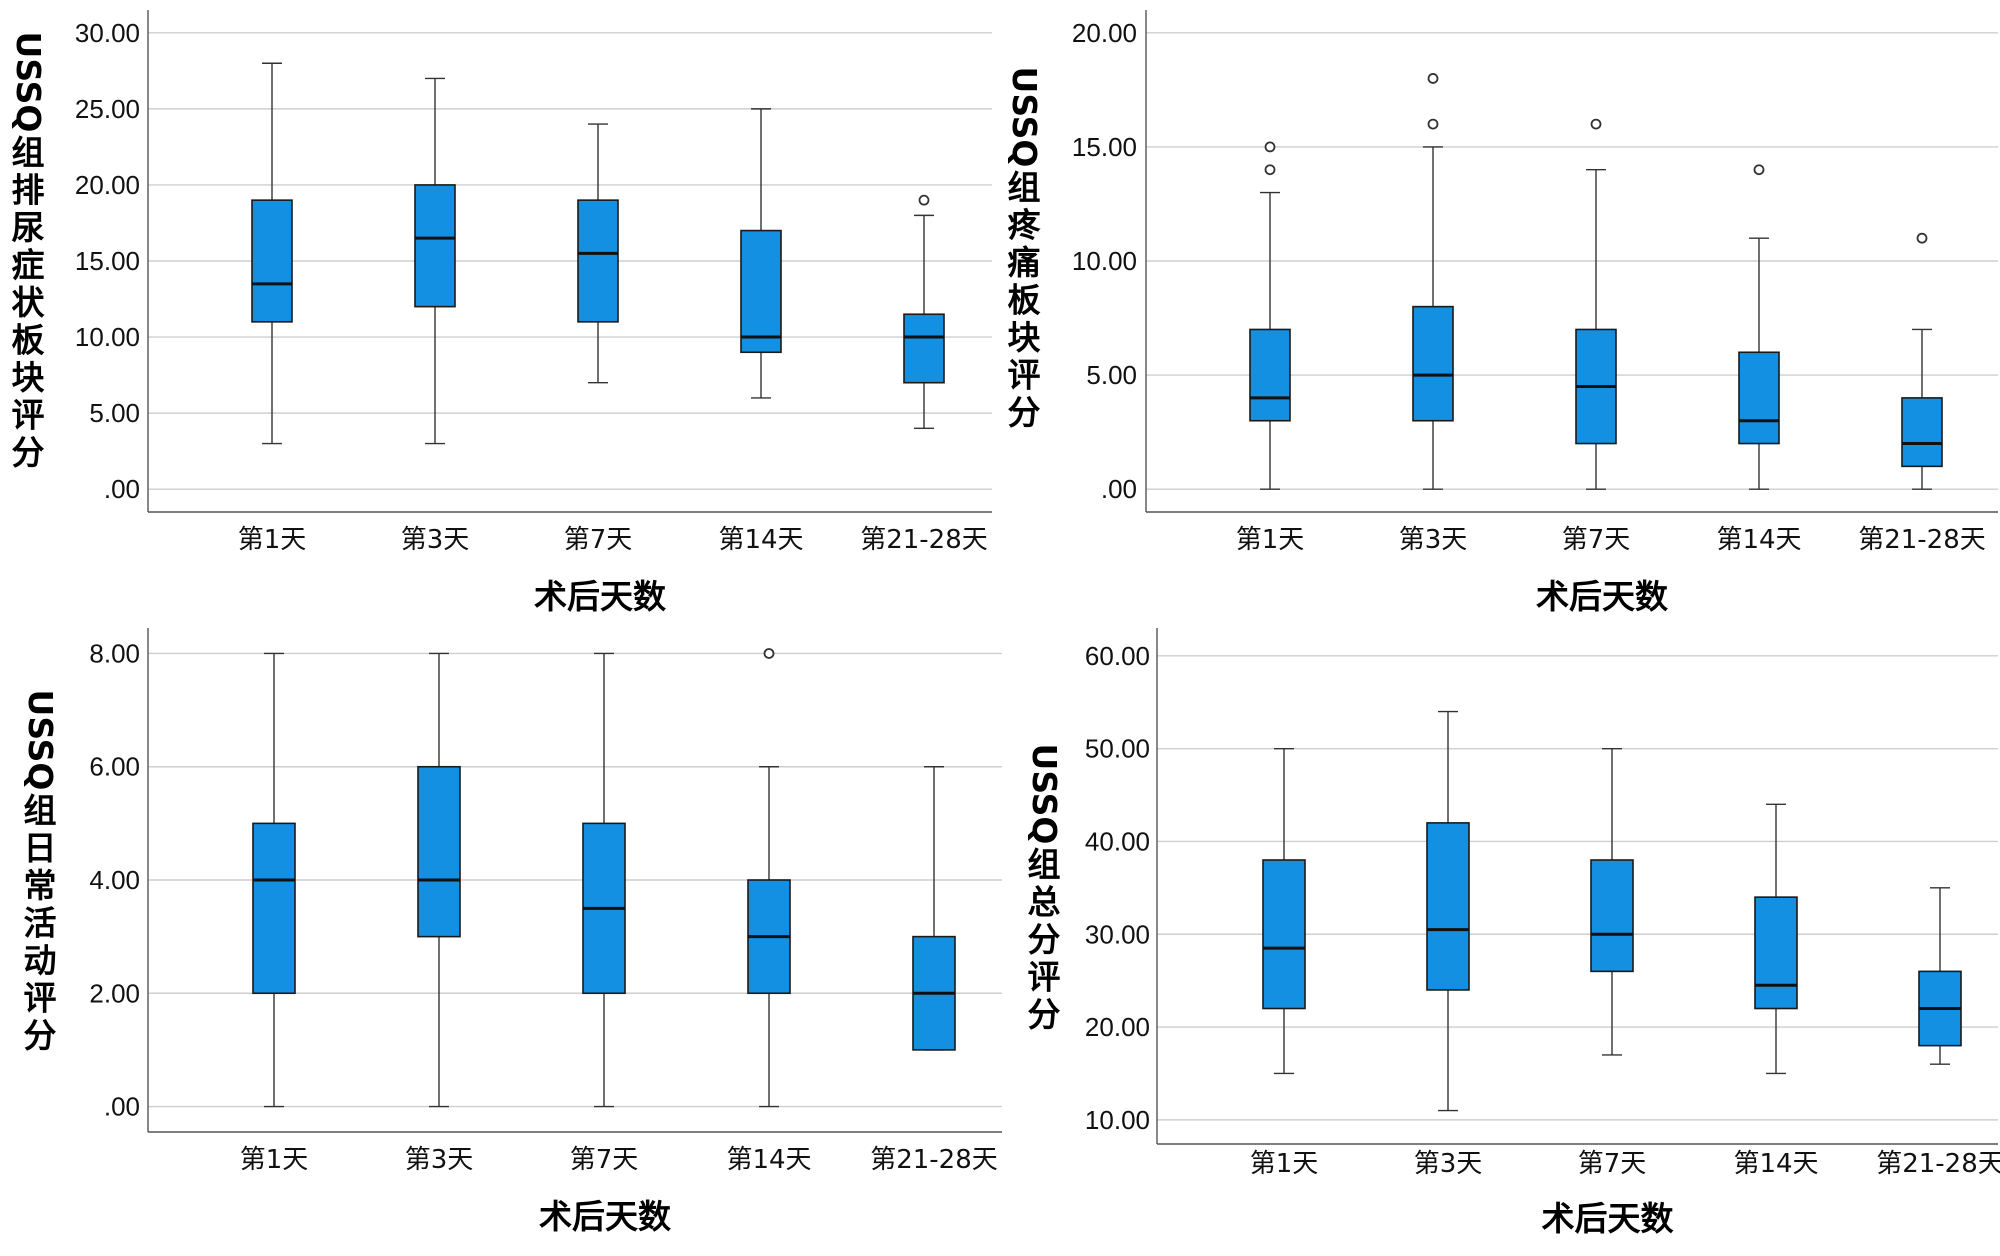  What do you see at coordinates (1024, 262) in the screenshot?
I see `y-axis-title-char: 痛` at bounding box center [1024, 262].